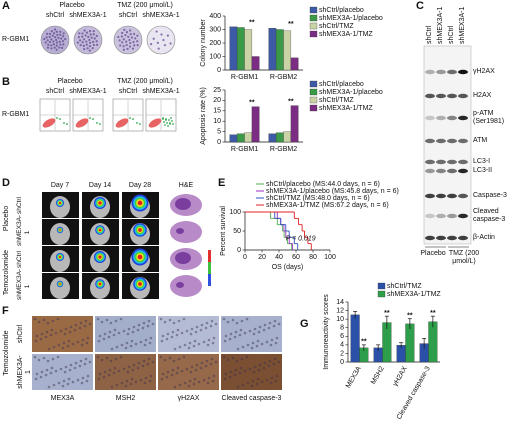 The image size is (520, 425). Describe the element at coordinates (482, 161) in the screenshot. I see `band-label: LC3-I` at that location.